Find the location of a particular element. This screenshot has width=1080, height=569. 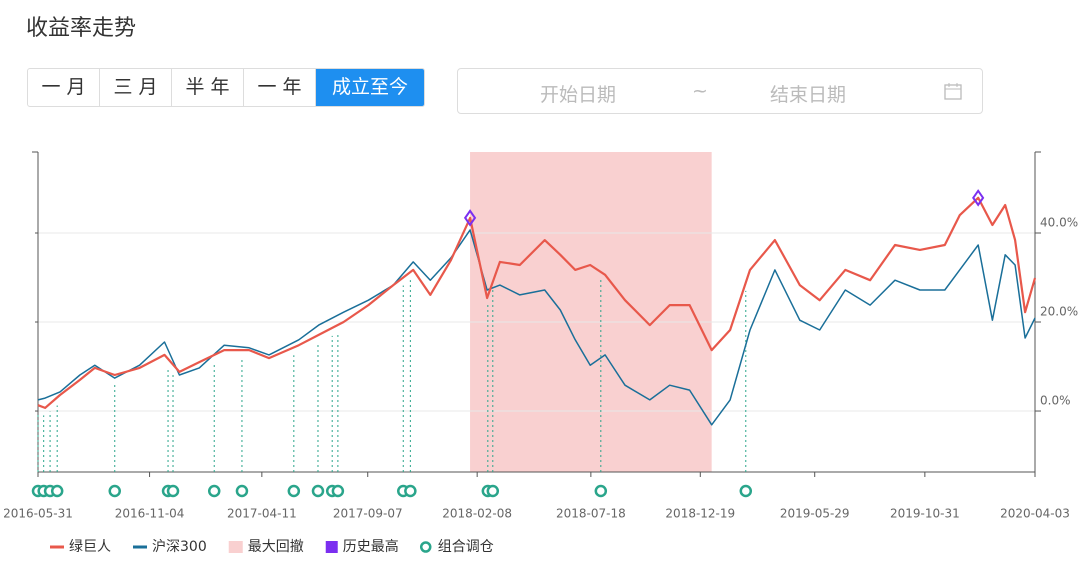

icon-frame is located at coordinates (953, 92).